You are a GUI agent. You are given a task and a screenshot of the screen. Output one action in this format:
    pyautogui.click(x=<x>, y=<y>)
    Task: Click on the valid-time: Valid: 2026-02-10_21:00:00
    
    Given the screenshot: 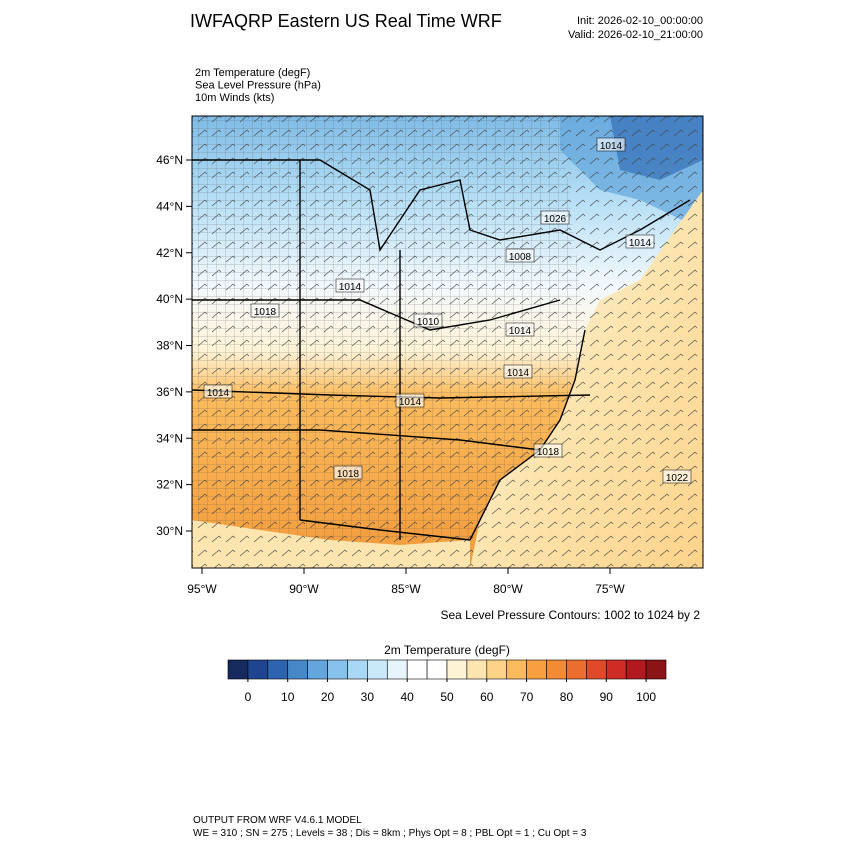 What is the action you would take?
    pyautogui.click(x=635, y=35)
    